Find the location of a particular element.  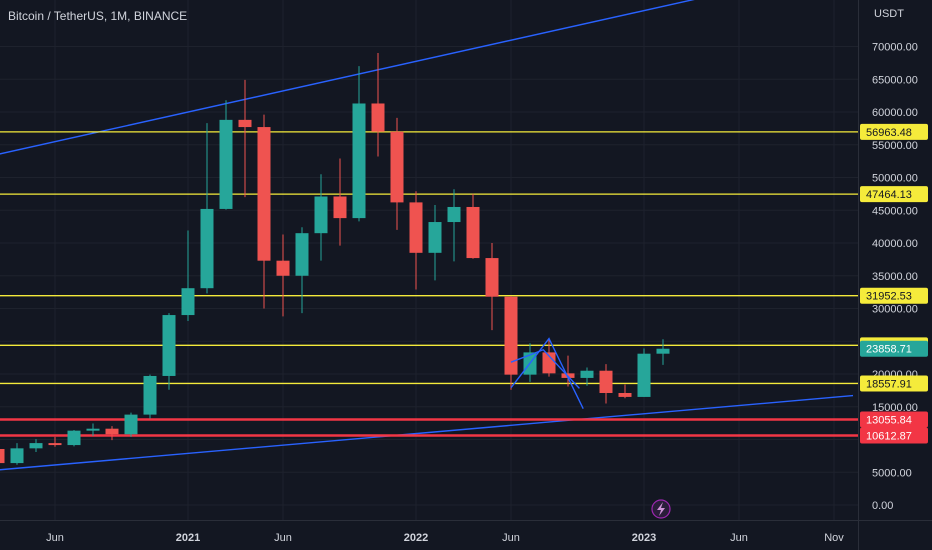

price-label: 10612.87 is located at coordinates (894, 435).